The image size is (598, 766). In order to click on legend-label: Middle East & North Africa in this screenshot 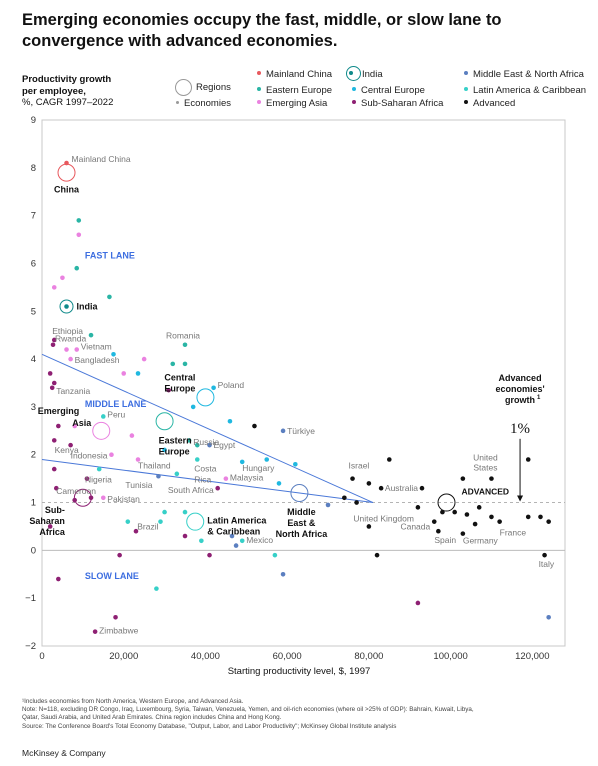, I will do `click(528, 74)`.